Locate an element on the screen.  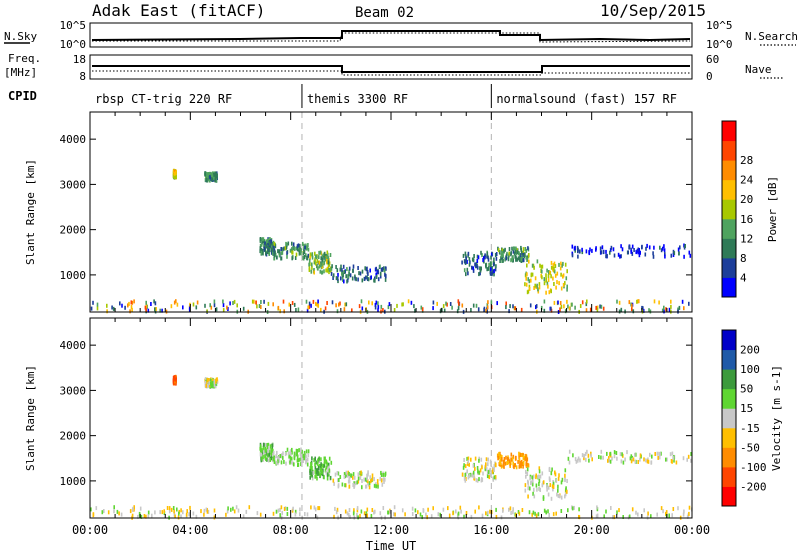
velocity-colorbar-tick: -100 is located at coordinates (753, 467).